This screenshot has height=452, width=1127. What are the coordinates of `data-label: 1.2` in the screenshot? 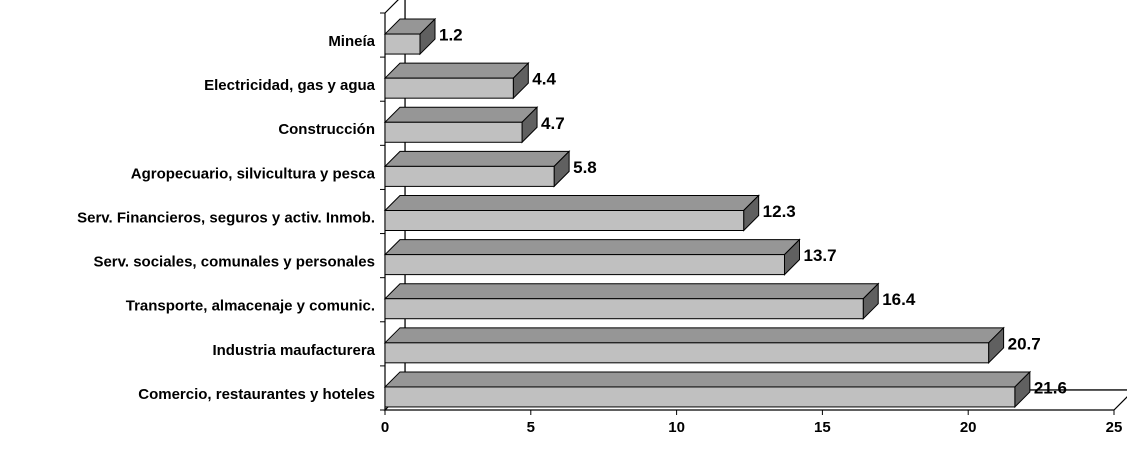 It's located at (451, 35).